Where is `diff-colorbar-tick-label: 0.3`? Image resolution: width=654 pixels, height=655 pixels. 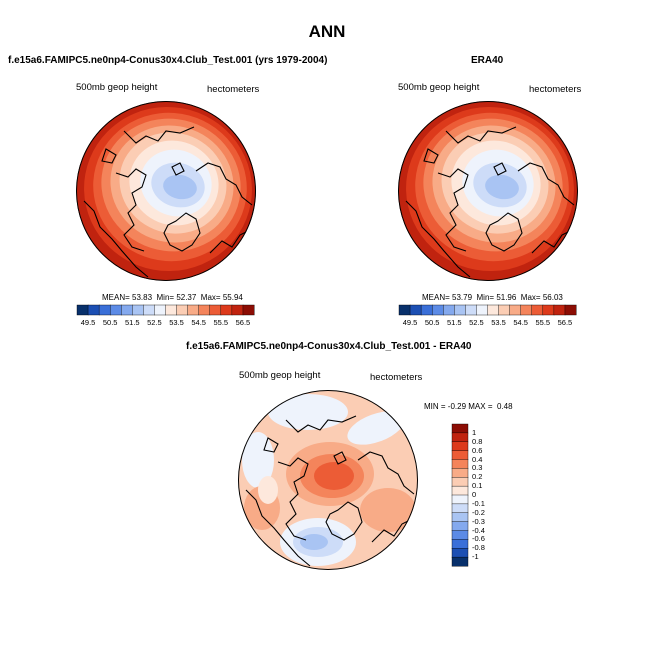
diff-colorbar-tick-label: 0.3 is located at coordinates (477, 468).